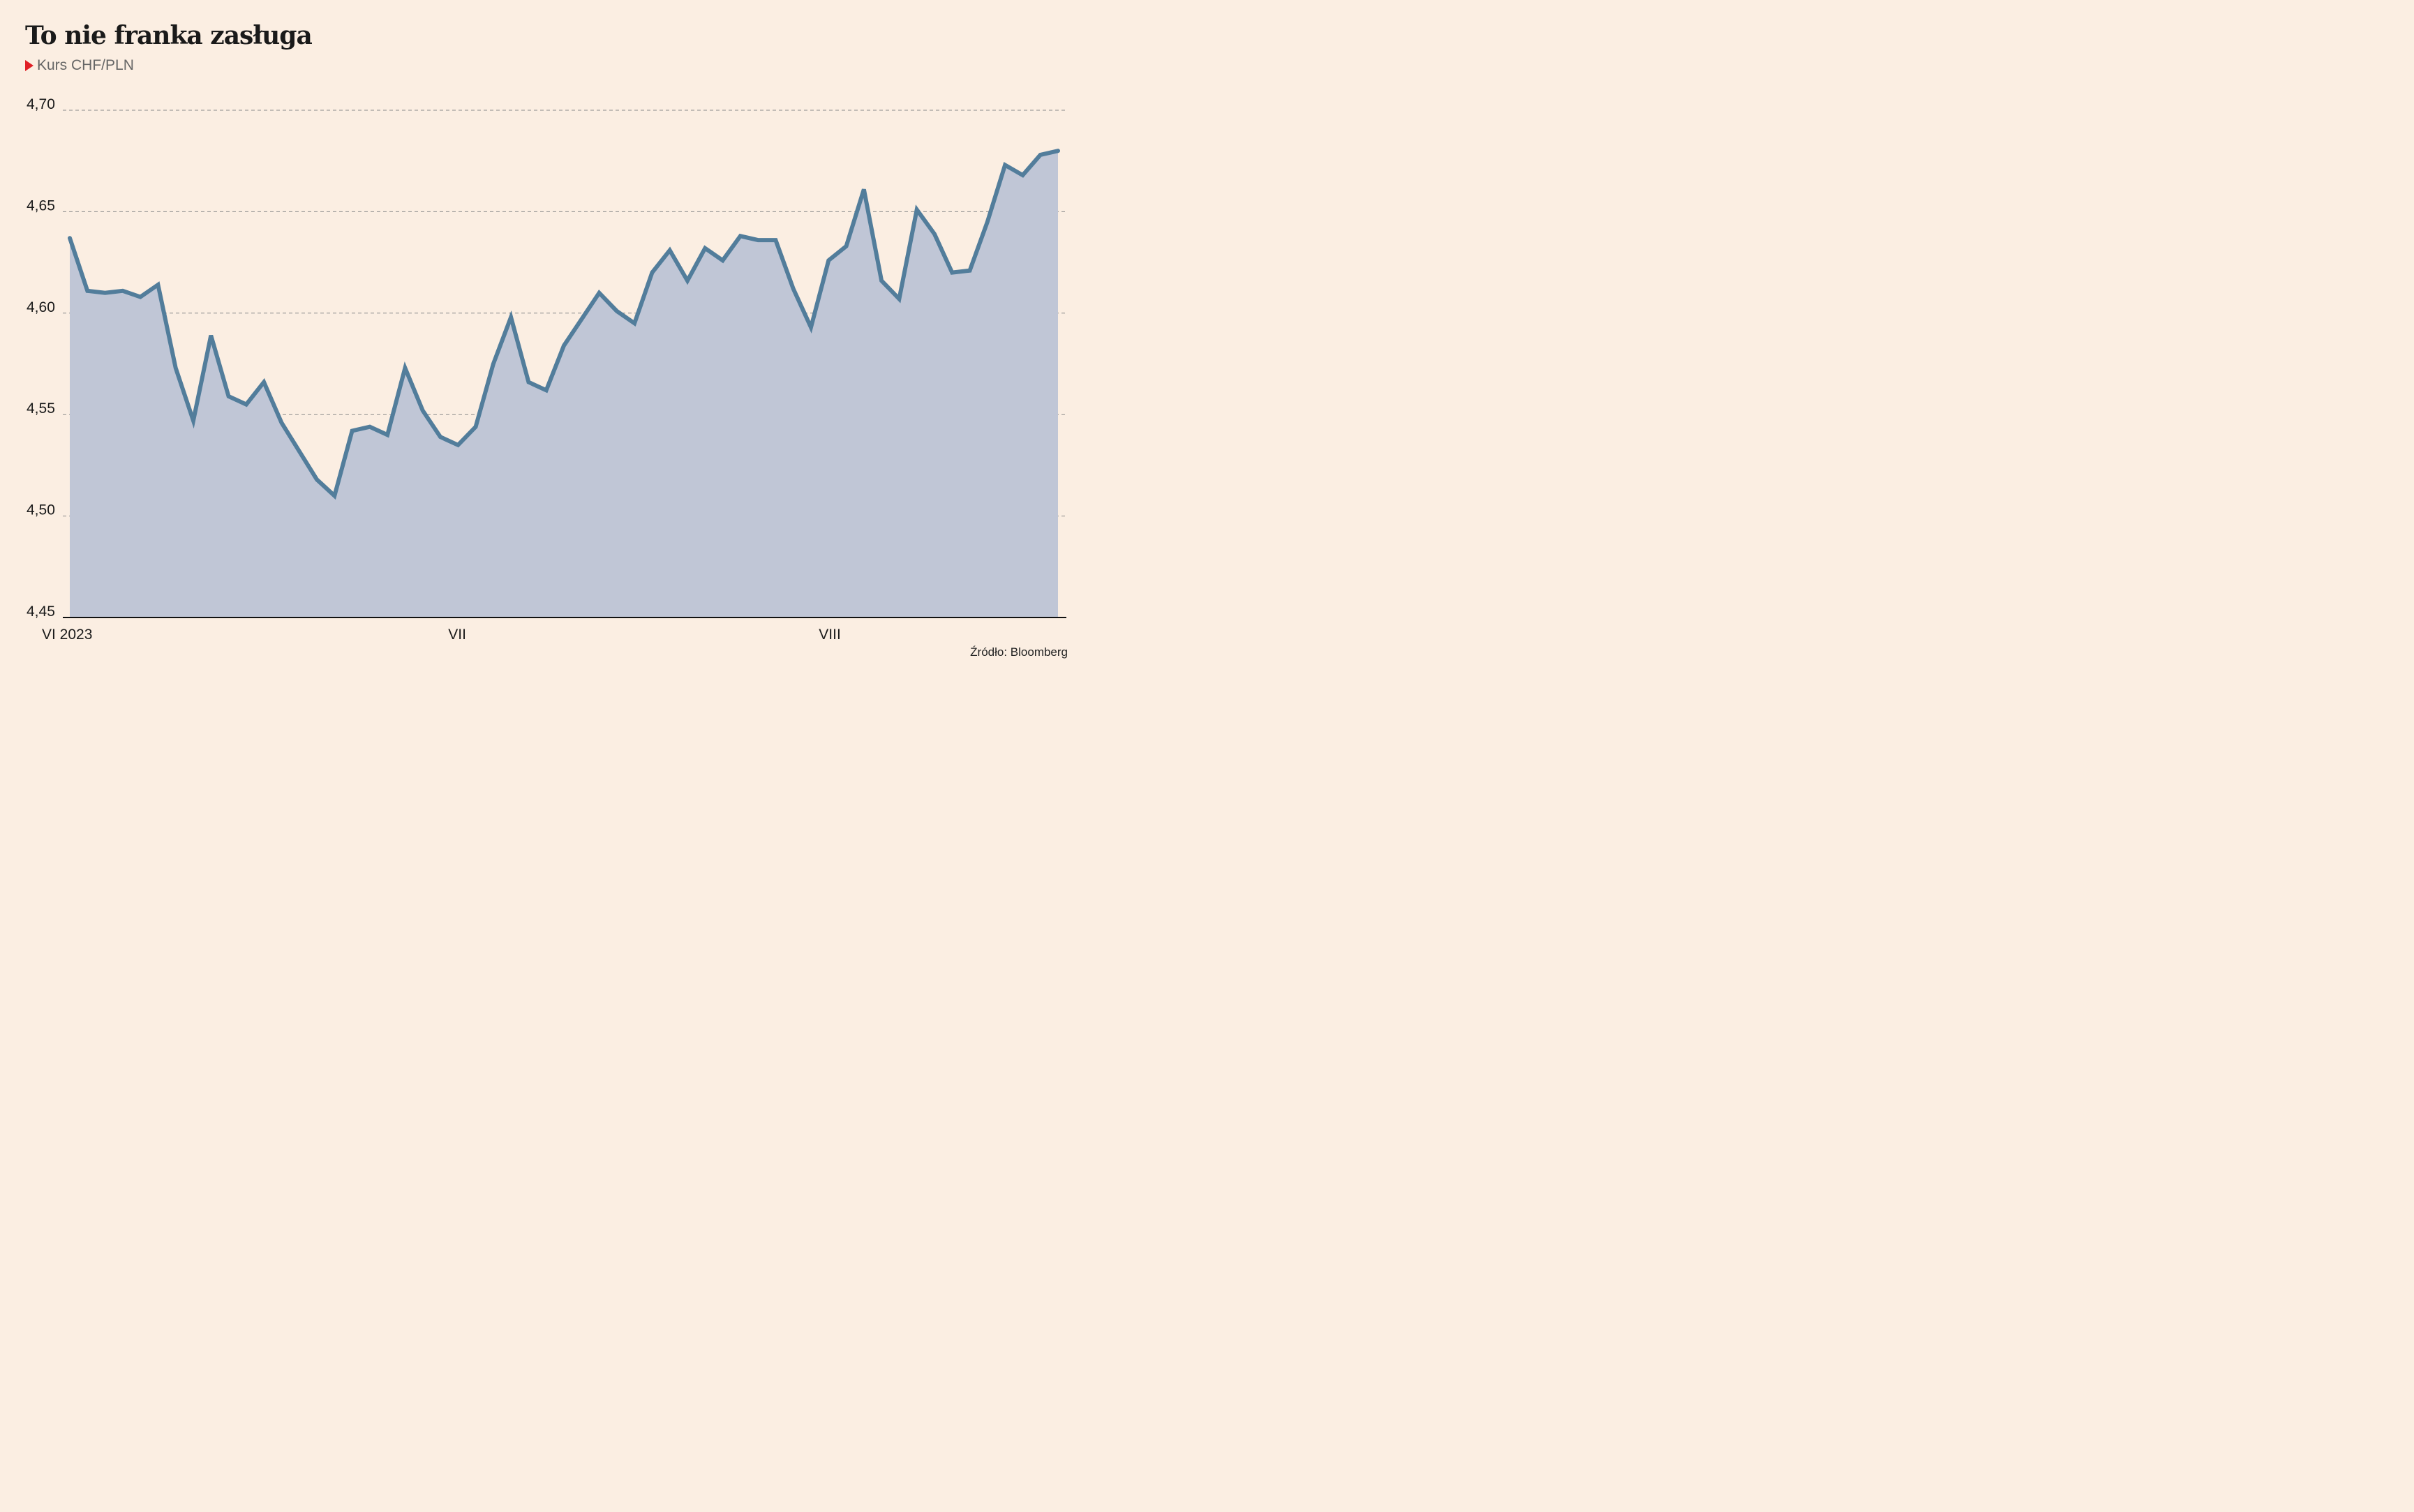  Describe the element at coordinates (169, 35) in the screenshot. I see `chart-title: To nie franka zasługa` at that location.